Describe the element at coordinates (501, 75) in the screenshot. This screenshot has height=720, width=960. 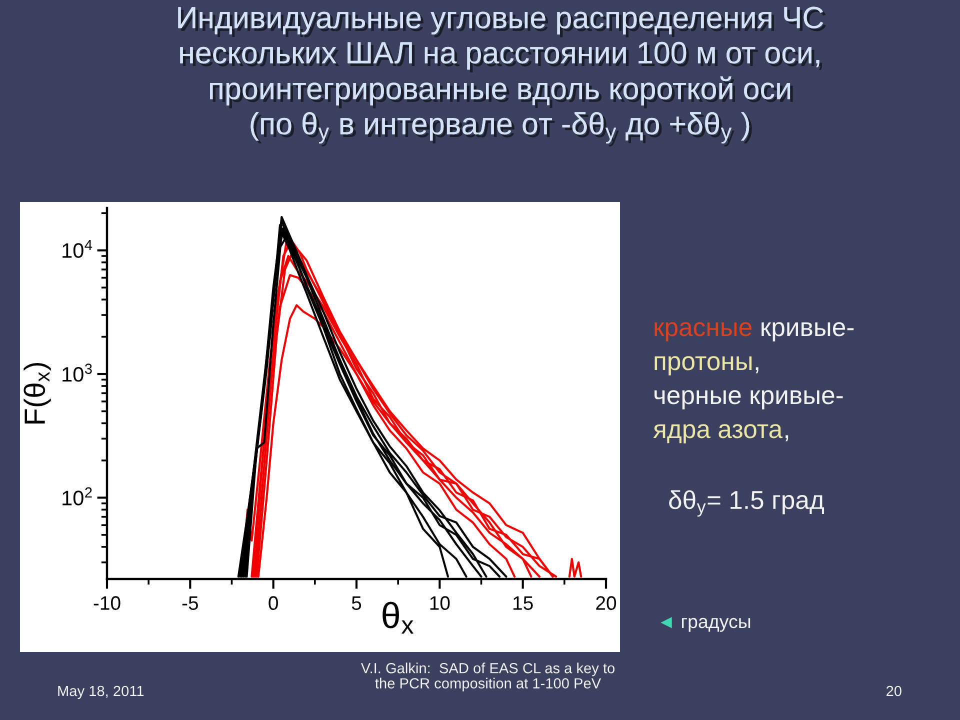
I see `chart-title: Индивидуальные угловые распределения ЧС нескольких ШАЛ на расстоянии 100 м от оси, проинтегрированные вдоль короткой оси (по θ$_{y}$ в интервале от -δθ$_{y}$ до +δθ$_{y}$ )` at that location.